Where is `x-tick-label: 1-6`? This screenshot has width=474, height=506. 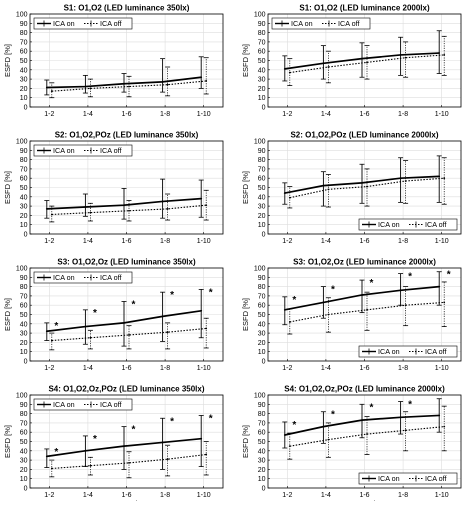 x-tick-label: 1-6 is located at coordinates (126, 368).